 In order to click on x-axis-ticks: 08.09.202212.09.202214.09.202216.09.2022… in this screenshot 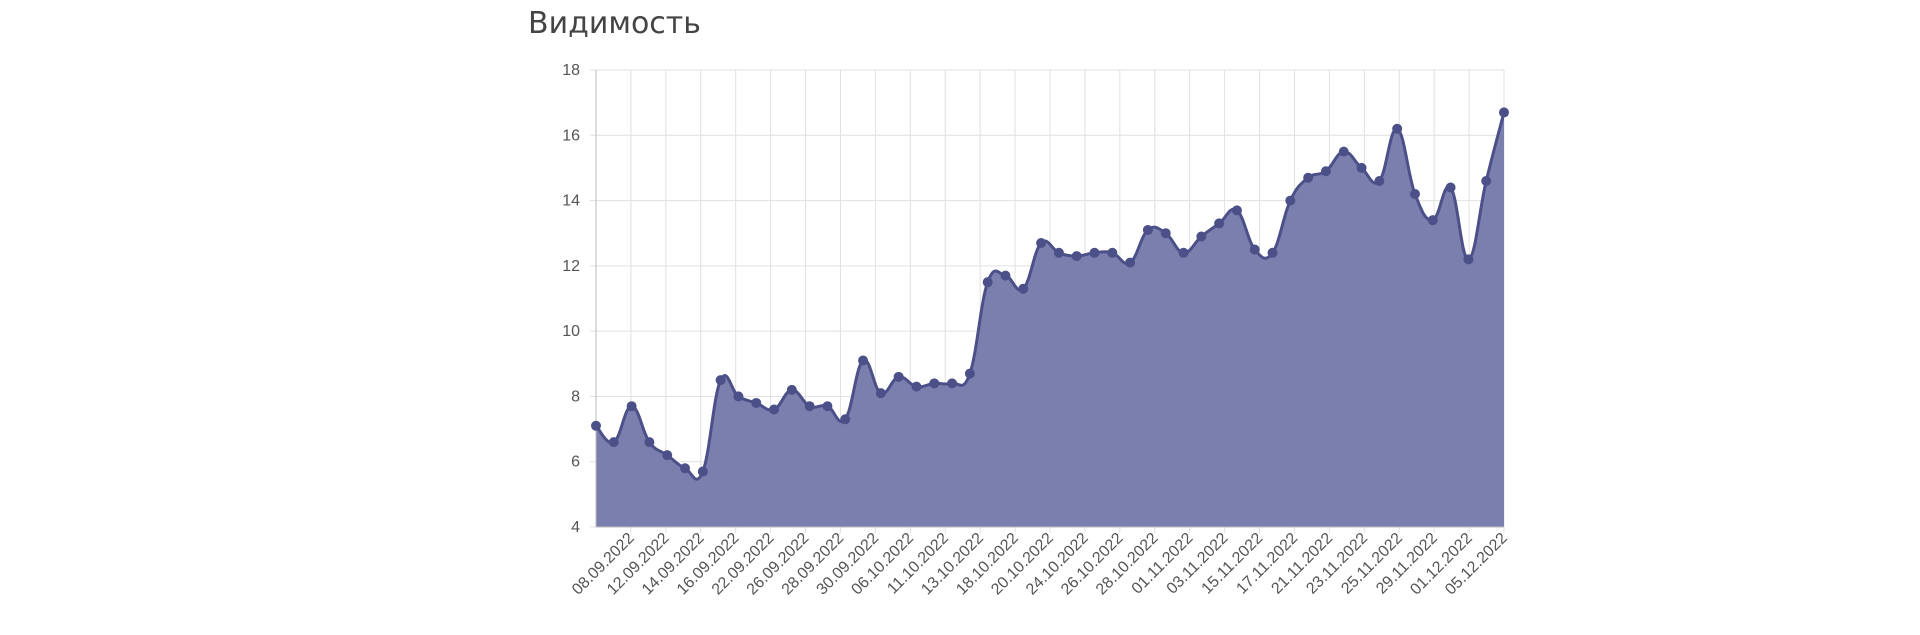, I will do `click(1040, 564)`.